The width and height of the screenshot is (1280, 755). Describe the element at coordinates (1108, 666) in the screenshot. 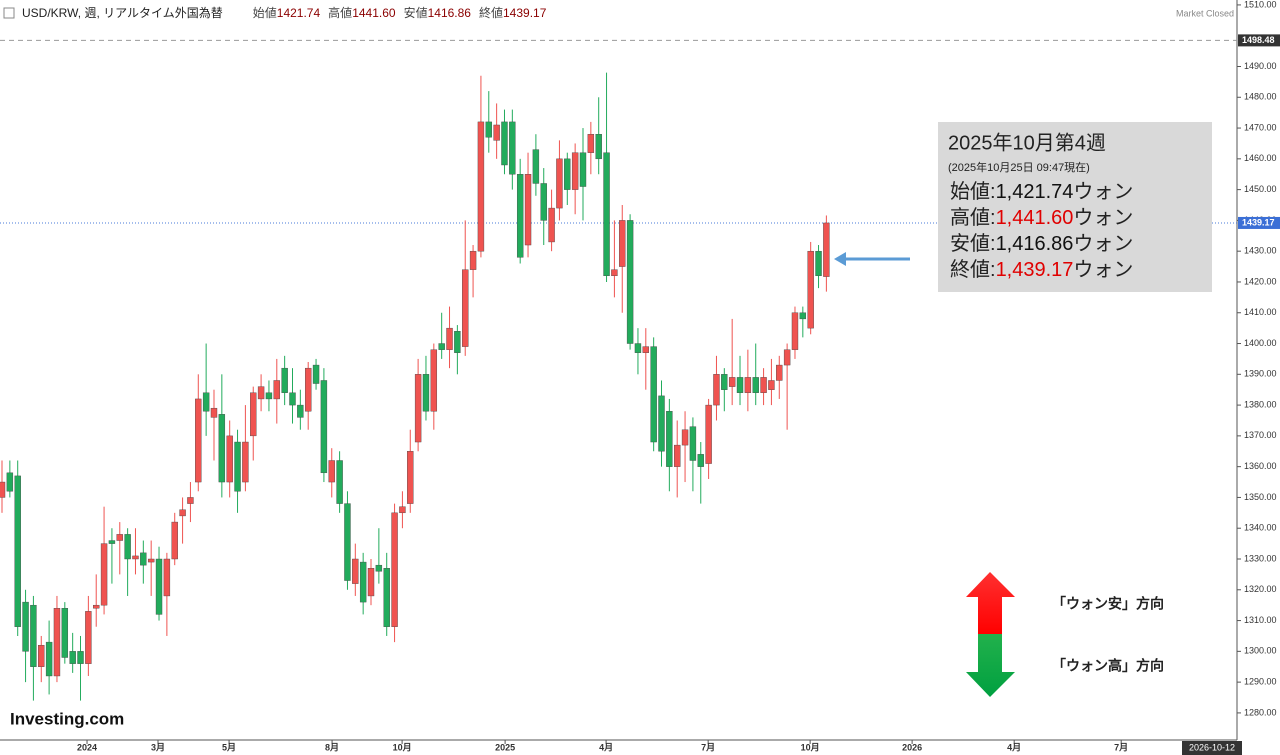

I see `direction-down-label: 「ウォン高」方向` at that location.